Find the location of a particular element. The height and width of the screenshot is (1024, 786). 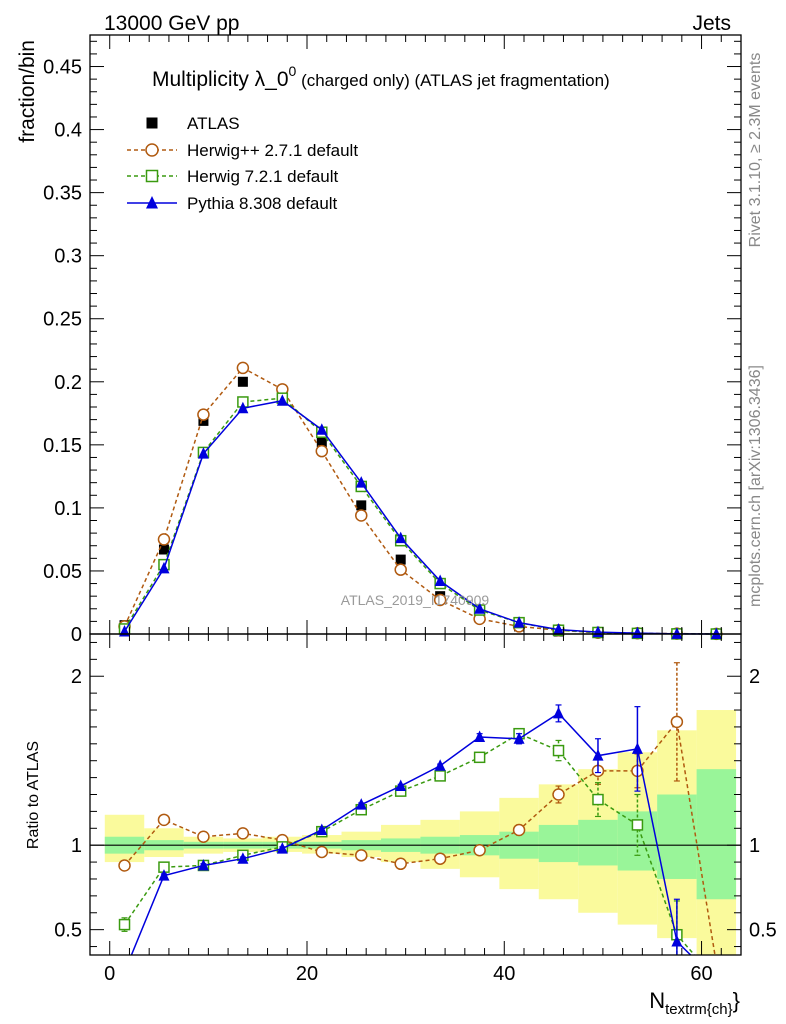

x-tick-label: 40 is located at coordinates (504, 974).